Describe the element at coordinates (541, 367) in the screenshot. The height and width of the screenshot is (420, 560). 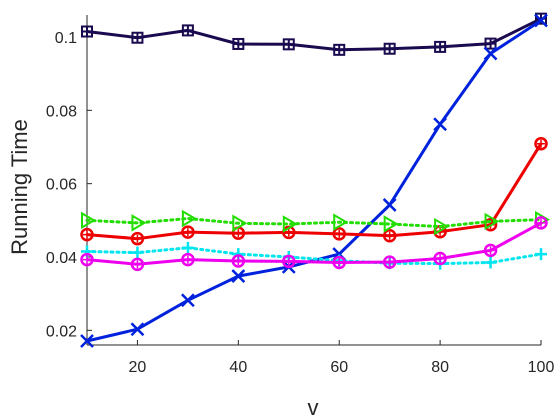
I see `x-tick-label: 100` at that location.